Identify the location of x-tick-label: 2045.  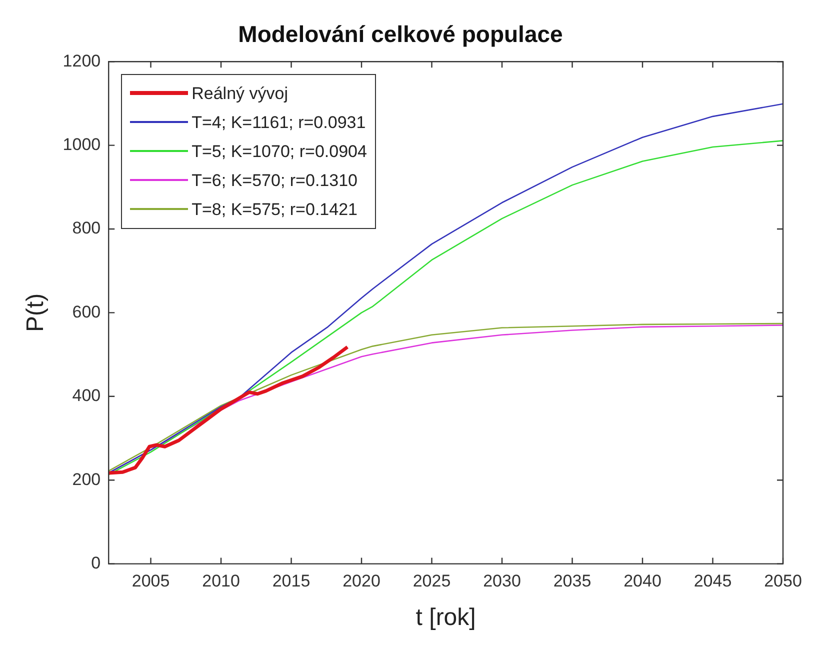
(713, 581).